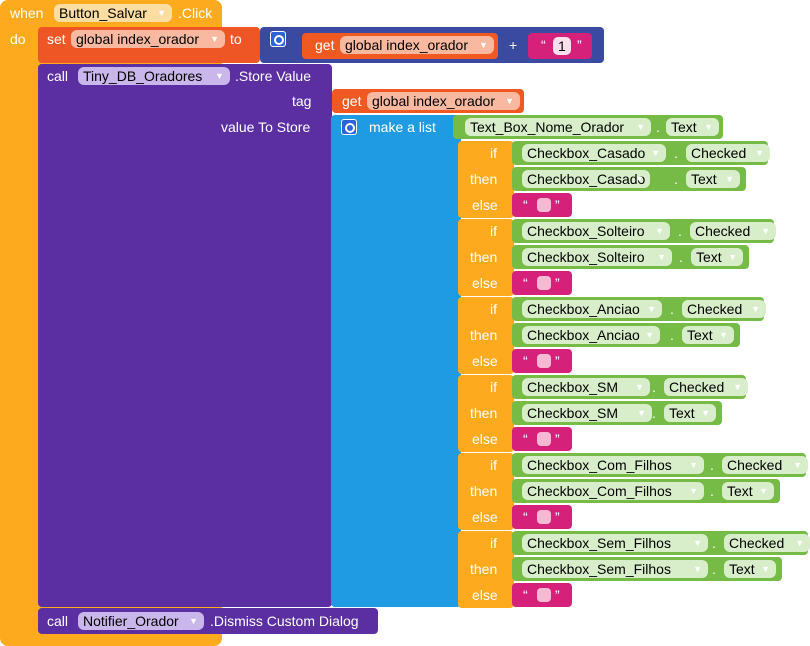 The width and height of the screenshot is (810, 646). I want to click on component-name: Checkbox_SM, so click(573, 387).